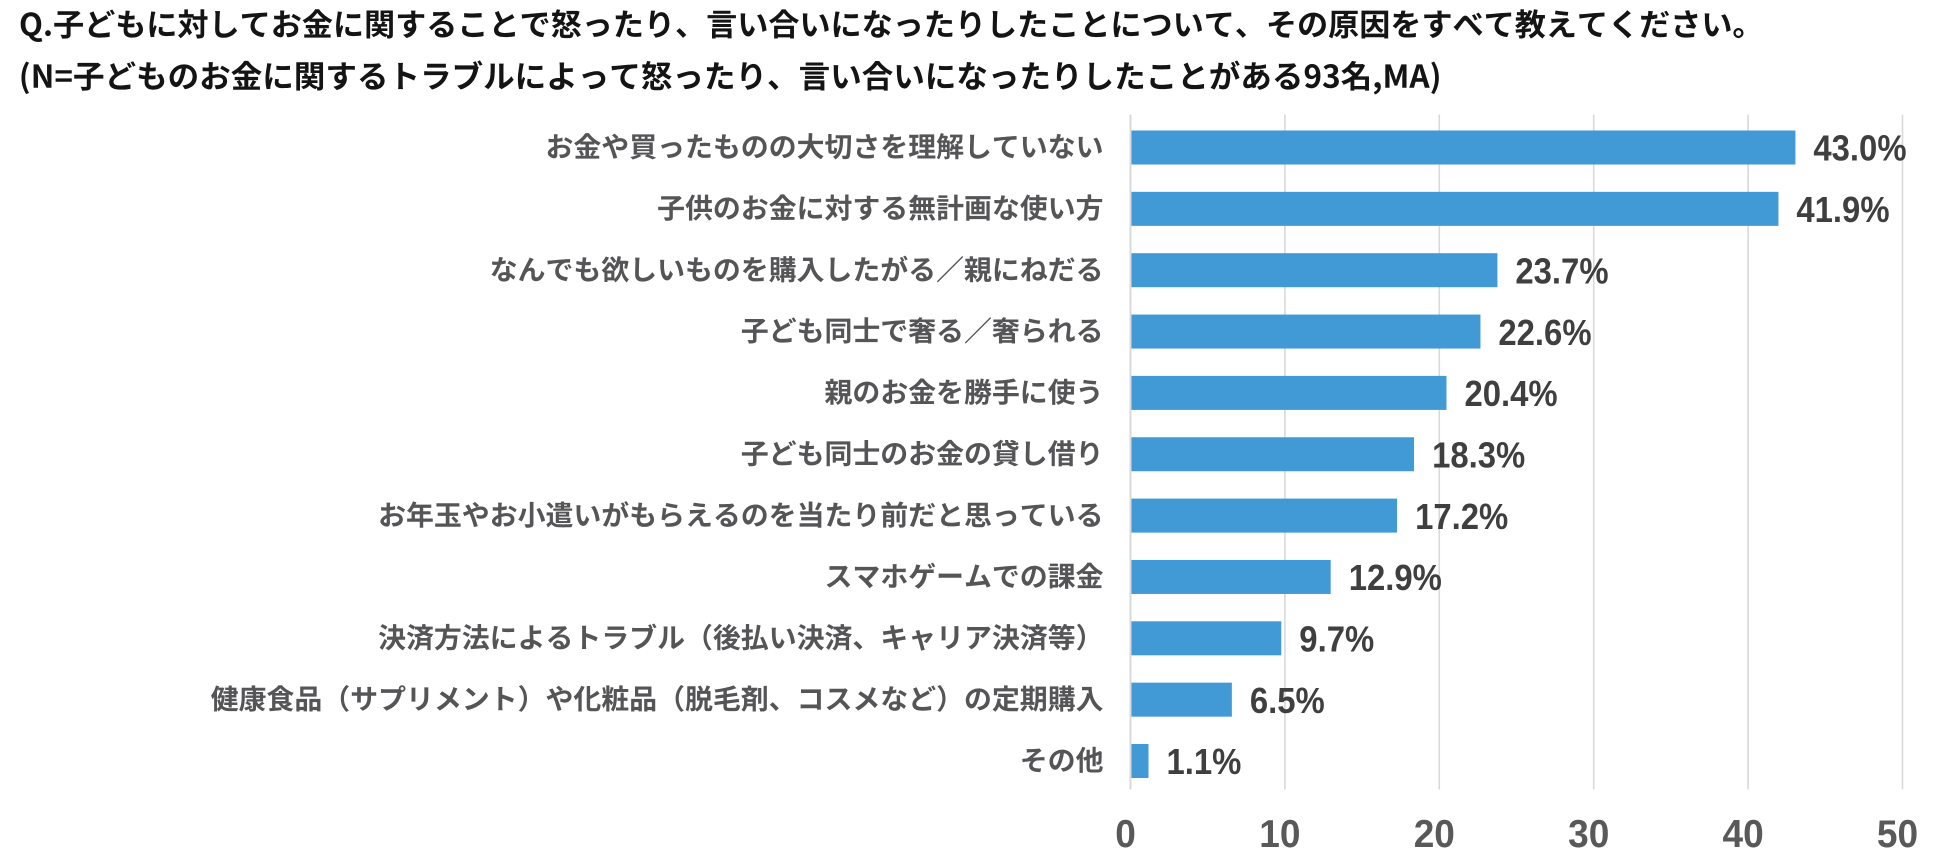 The width and height of the screenshot is (1950, 863). What do you see at coordinates (1588, 834) in the screenshot?
I see `svg-text: 30` at bounding box center [1588, 834].